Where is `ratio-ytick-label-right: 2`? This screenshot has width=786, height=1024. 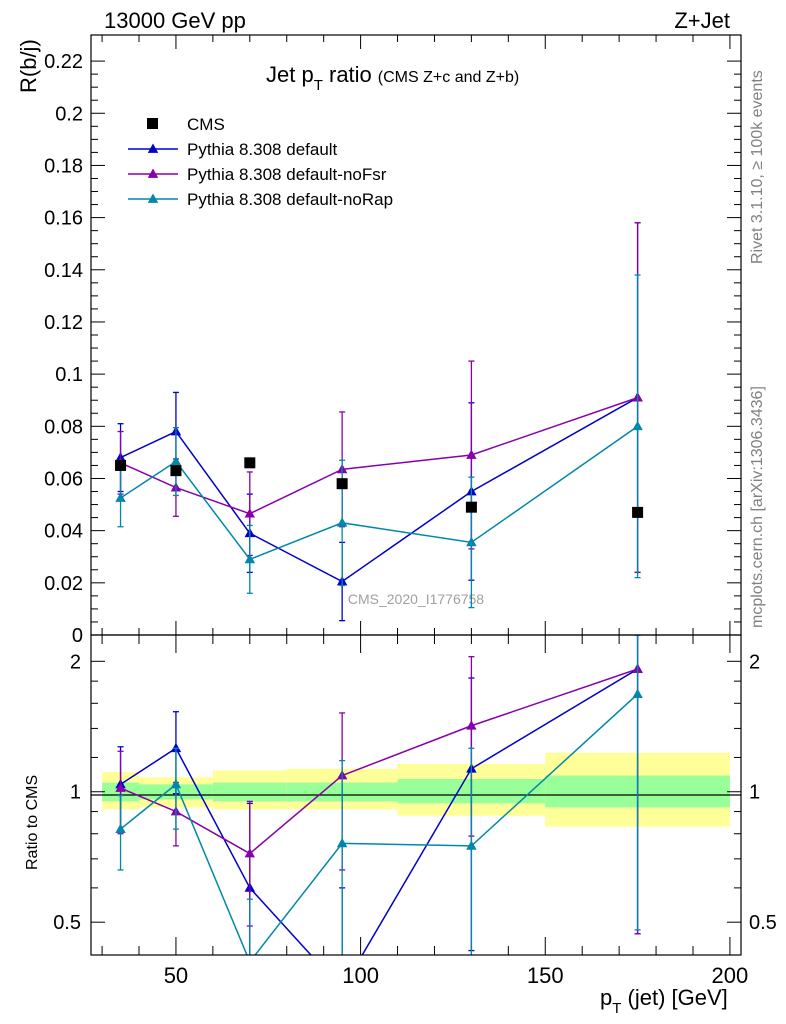
ratio-ytick-label-right: 2 is located at coordinates (754, 662).